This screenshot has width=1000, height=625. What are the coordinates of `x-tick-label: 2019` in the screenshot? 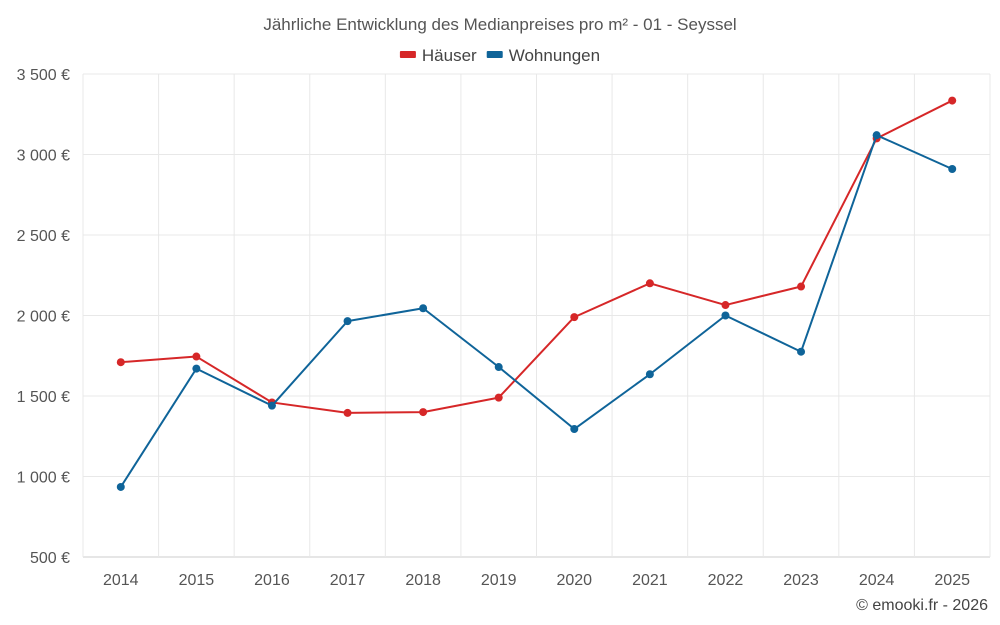 It's located at (499, 580).